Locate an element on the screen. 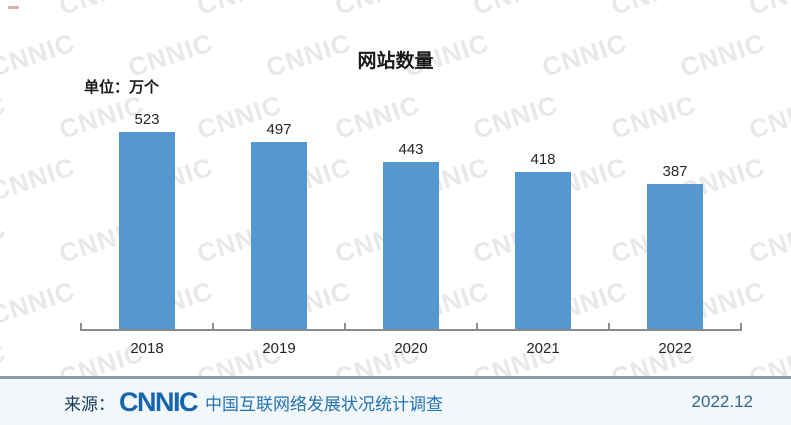 The width and height of the screenshot is (791, 425). chart-title: 网站数量 is located at coordinates (395, 61).